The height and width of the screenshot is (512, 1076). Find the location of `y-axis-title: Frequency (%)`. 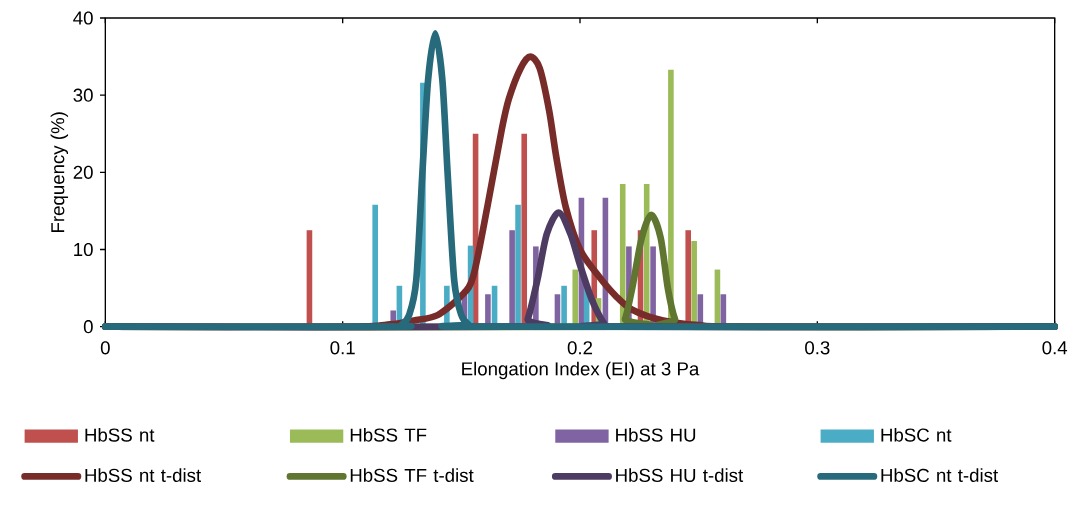

y-axis-title: Frequency (%) is located at coordinates (59, 172).